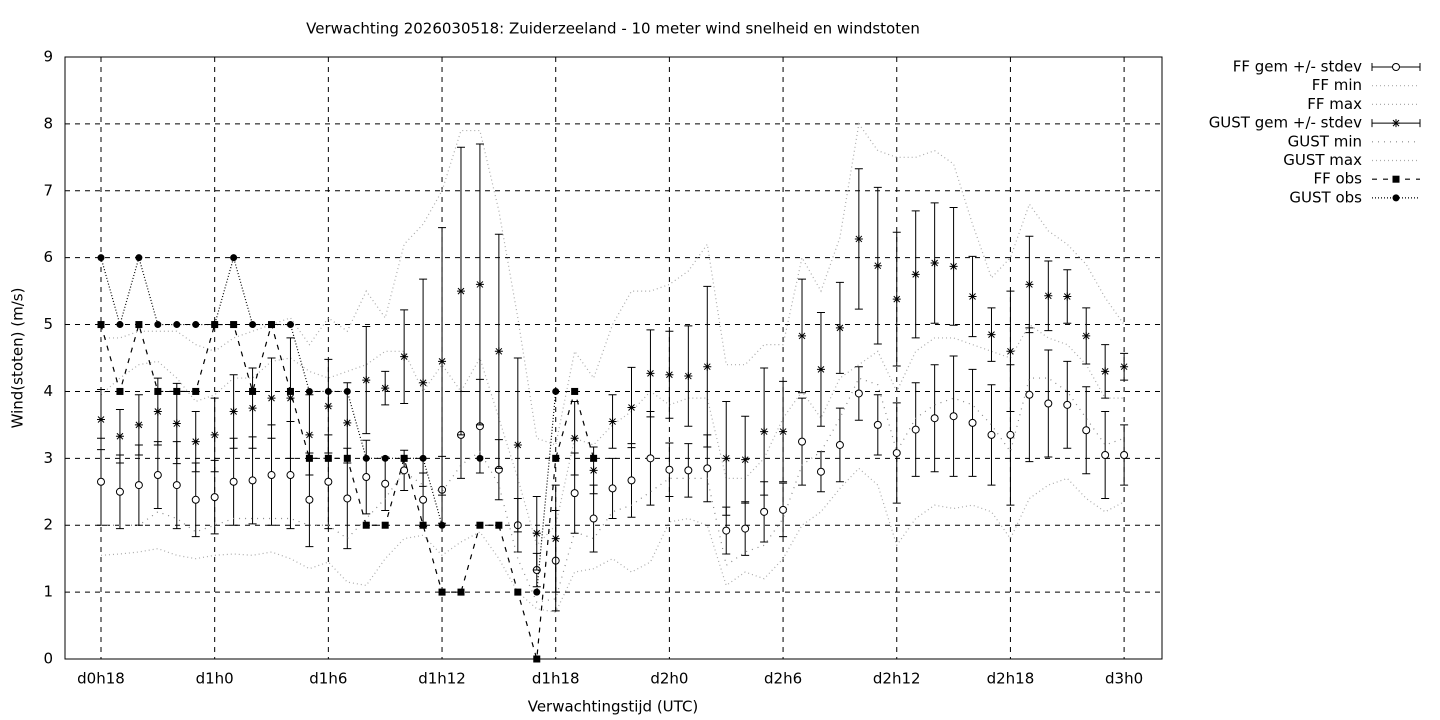 The height and width of the screenshot is (720, 1440). Describe the element at coordinates (1322, 160) in the screenshot. I see `legend-label: GUST max` at that location.